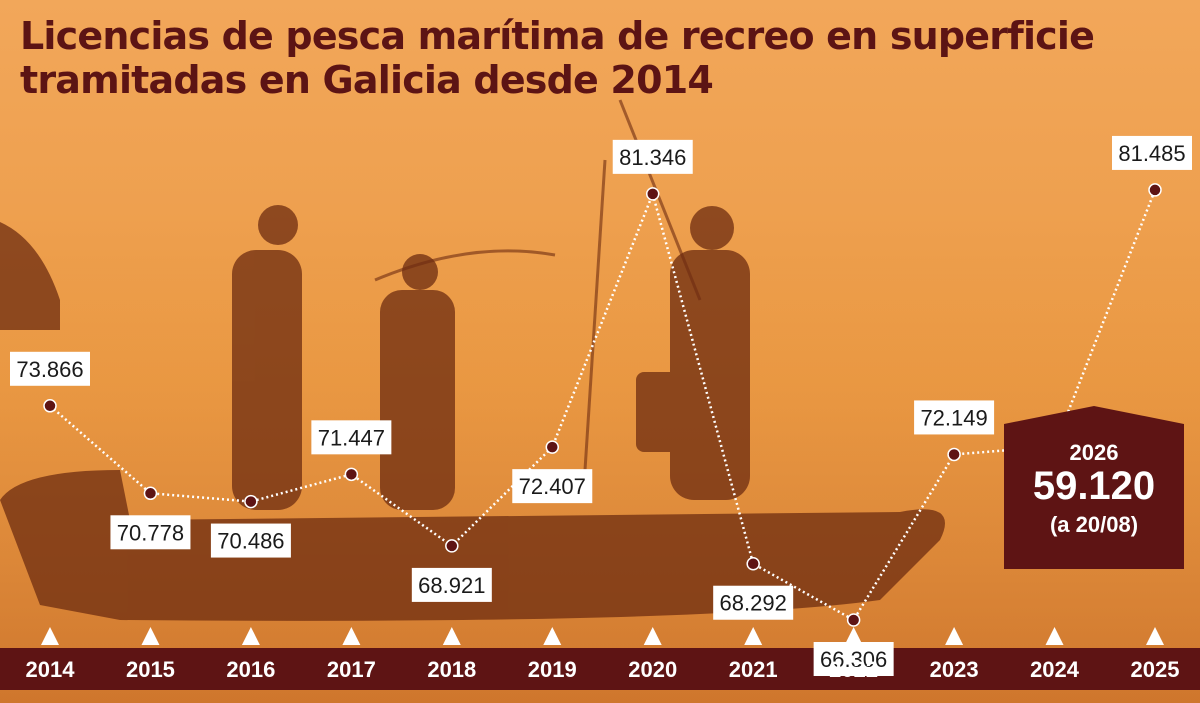 The width and height of the screenshot is (1200, 703). I want to click on data-label-2021: 68.292, so click(753, 602).